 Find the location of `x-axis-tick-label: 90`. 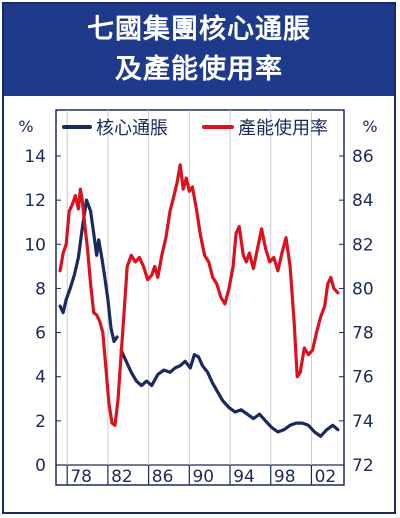

x-axis-tick-label: 90 is located at coordinates (203, 477).